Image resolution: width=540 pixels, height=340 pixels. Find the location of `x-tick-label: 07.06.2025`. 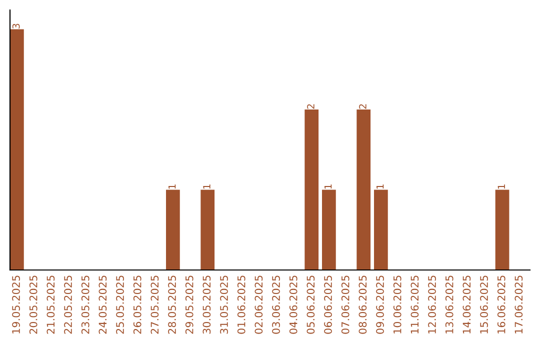

x-tick-label: 07.06.2025 is located at coordinates (345, 305).